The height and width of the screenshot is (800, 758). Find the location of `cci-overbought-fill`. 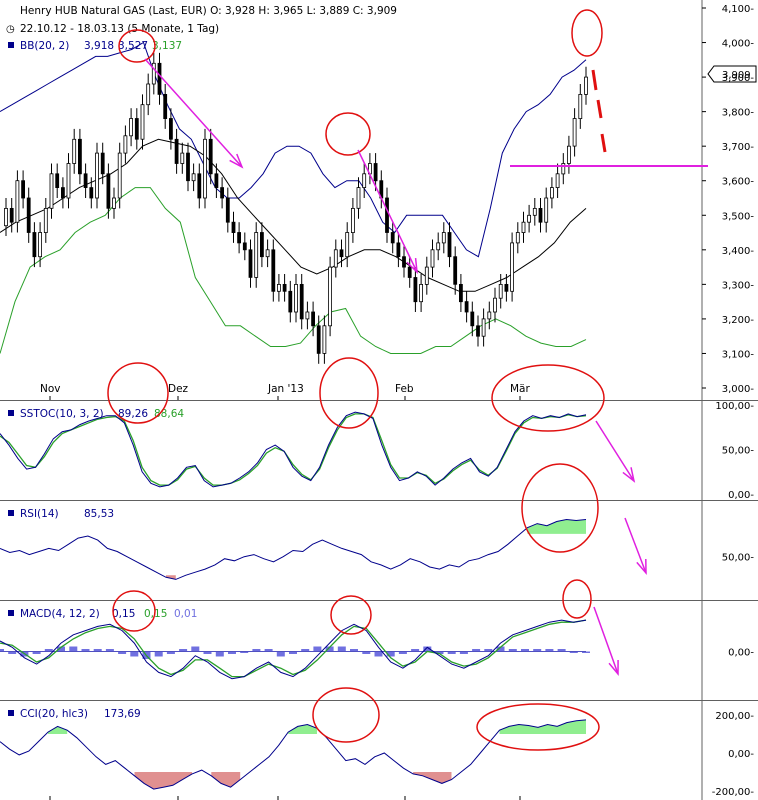

cci-overbought-fill is located at coordinates (542, 726).